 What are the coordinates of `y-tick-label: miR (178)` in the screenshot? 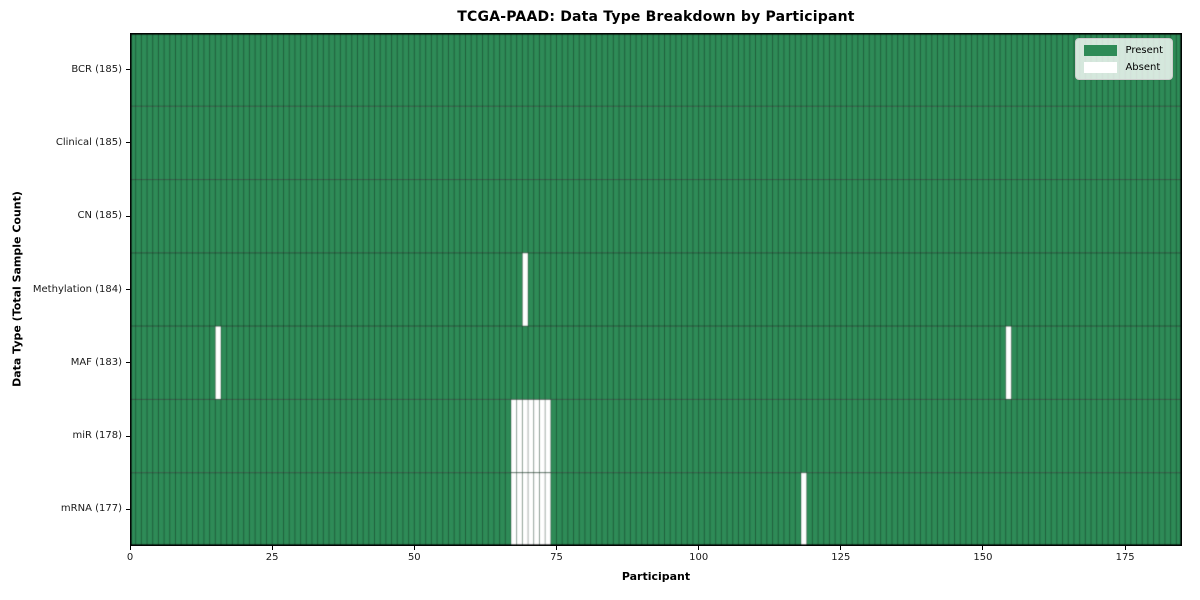 It's located at (97, 436).